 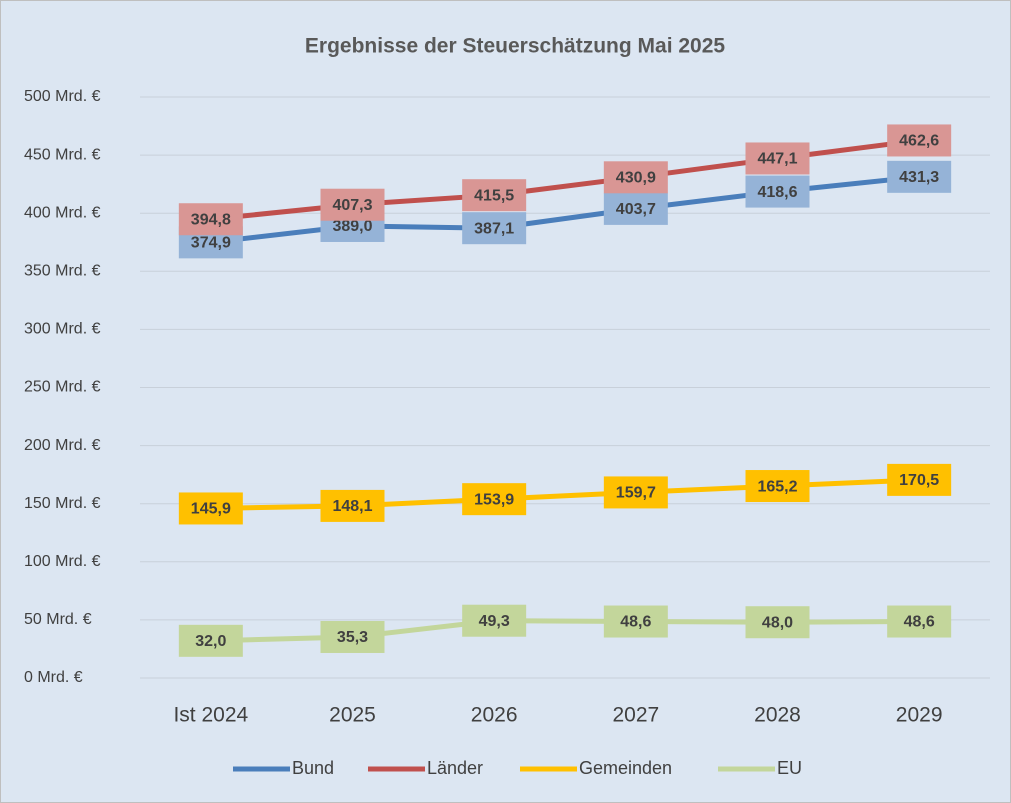 I want to click on data-label: 394,8, so click(x=211, y=219).